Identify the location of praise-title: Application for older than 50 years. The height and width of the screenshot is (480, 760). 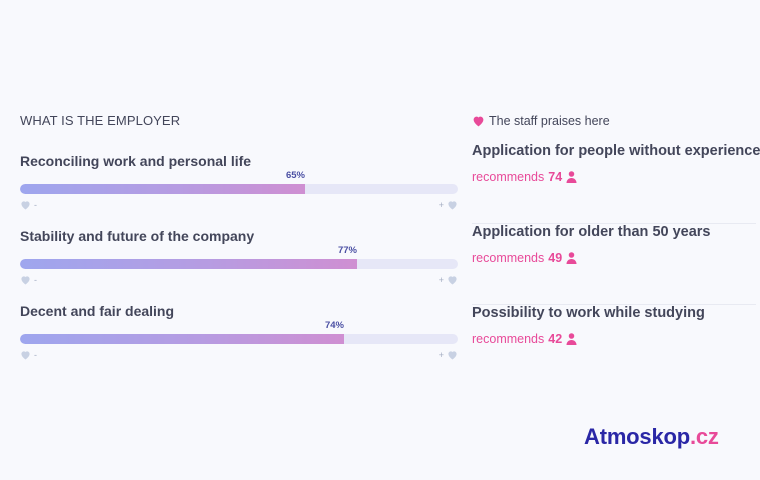
(591, 232).